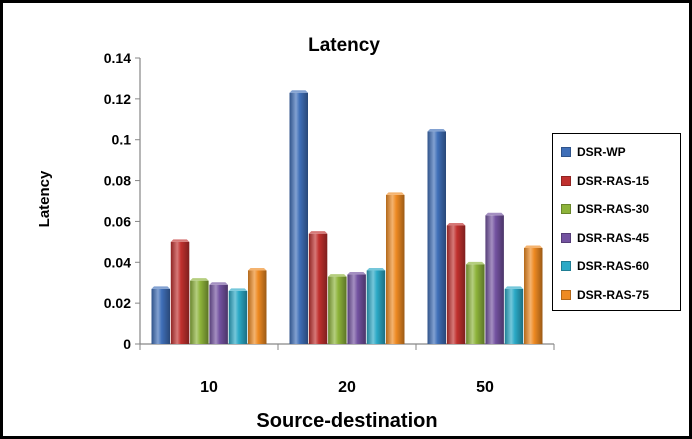 The height and width of the screenshot is (439, 692). I want to click on legend-item: DSR-RAS-15, so click(620, 181).